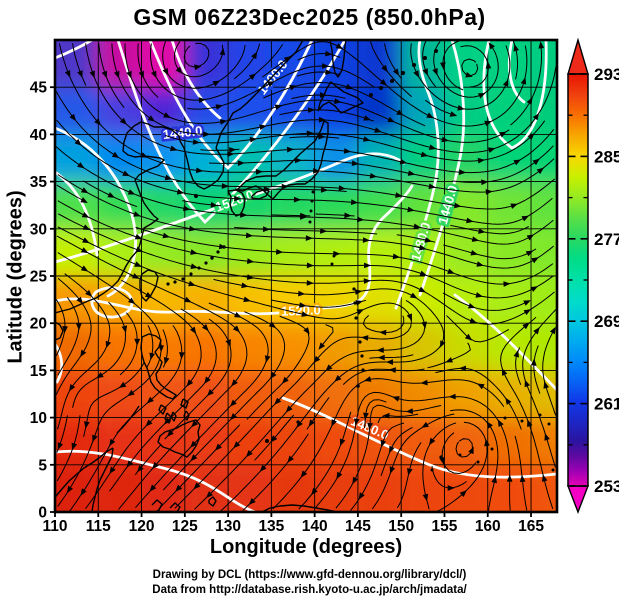 The image size is (619, 605). What do you see at coordinates (531, 526) in the screenshot?
I see `x-tick-label: 165` at bounding box center [531, 526].